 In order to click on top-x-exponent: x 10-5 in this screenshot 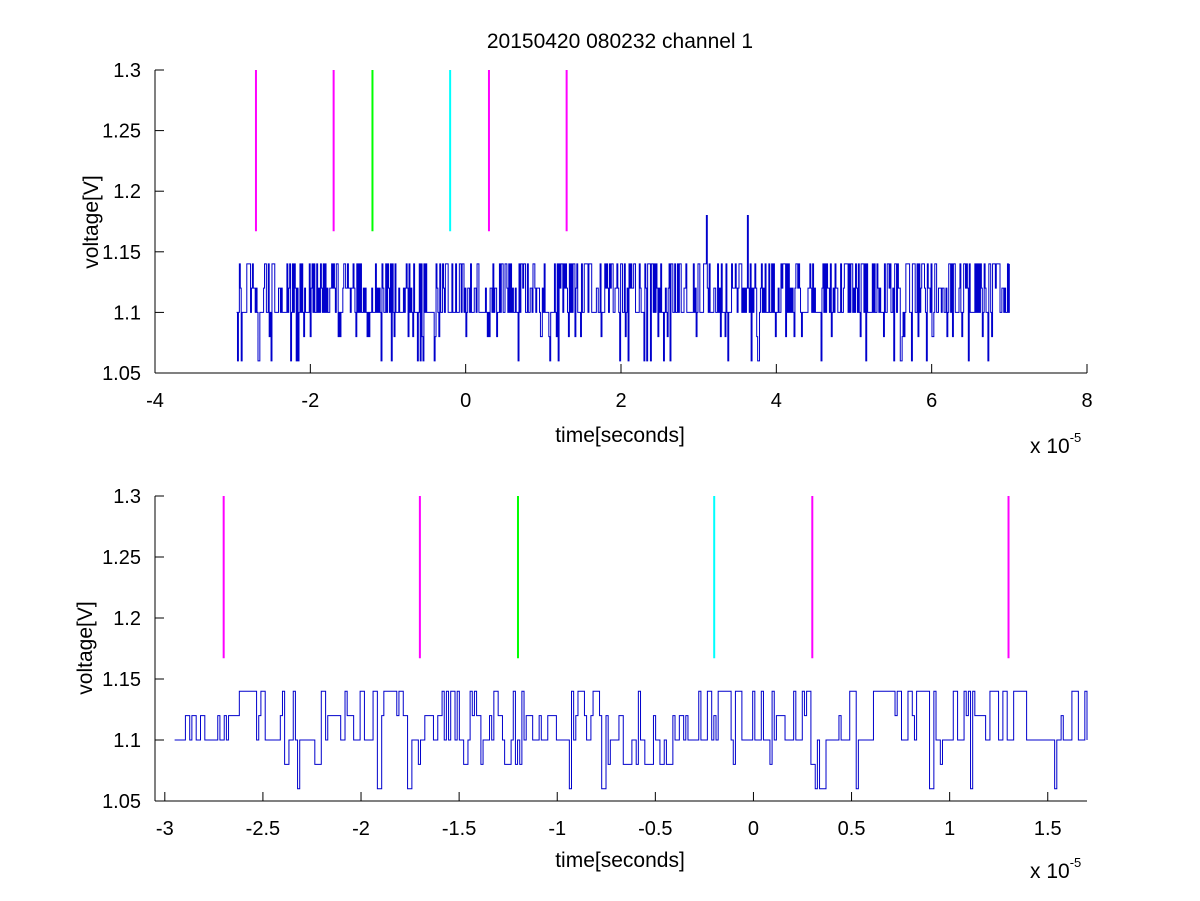, I will do `click(1055, 444)`.